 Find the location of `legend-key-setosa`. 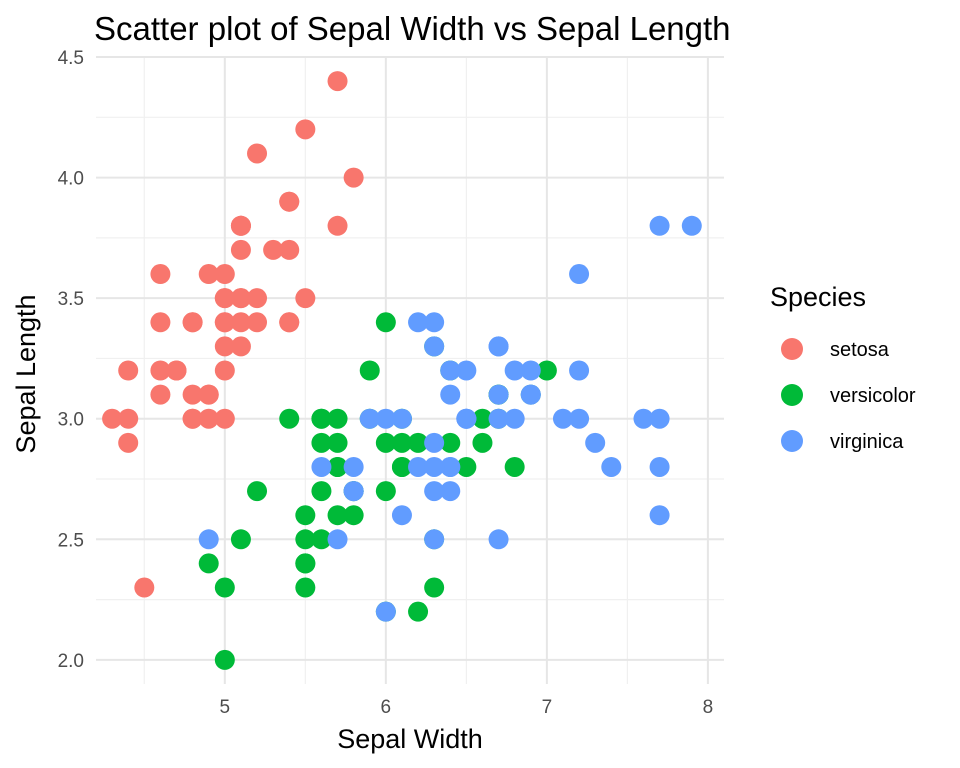

legend-key-setosa is located at coordinates (792, 349).